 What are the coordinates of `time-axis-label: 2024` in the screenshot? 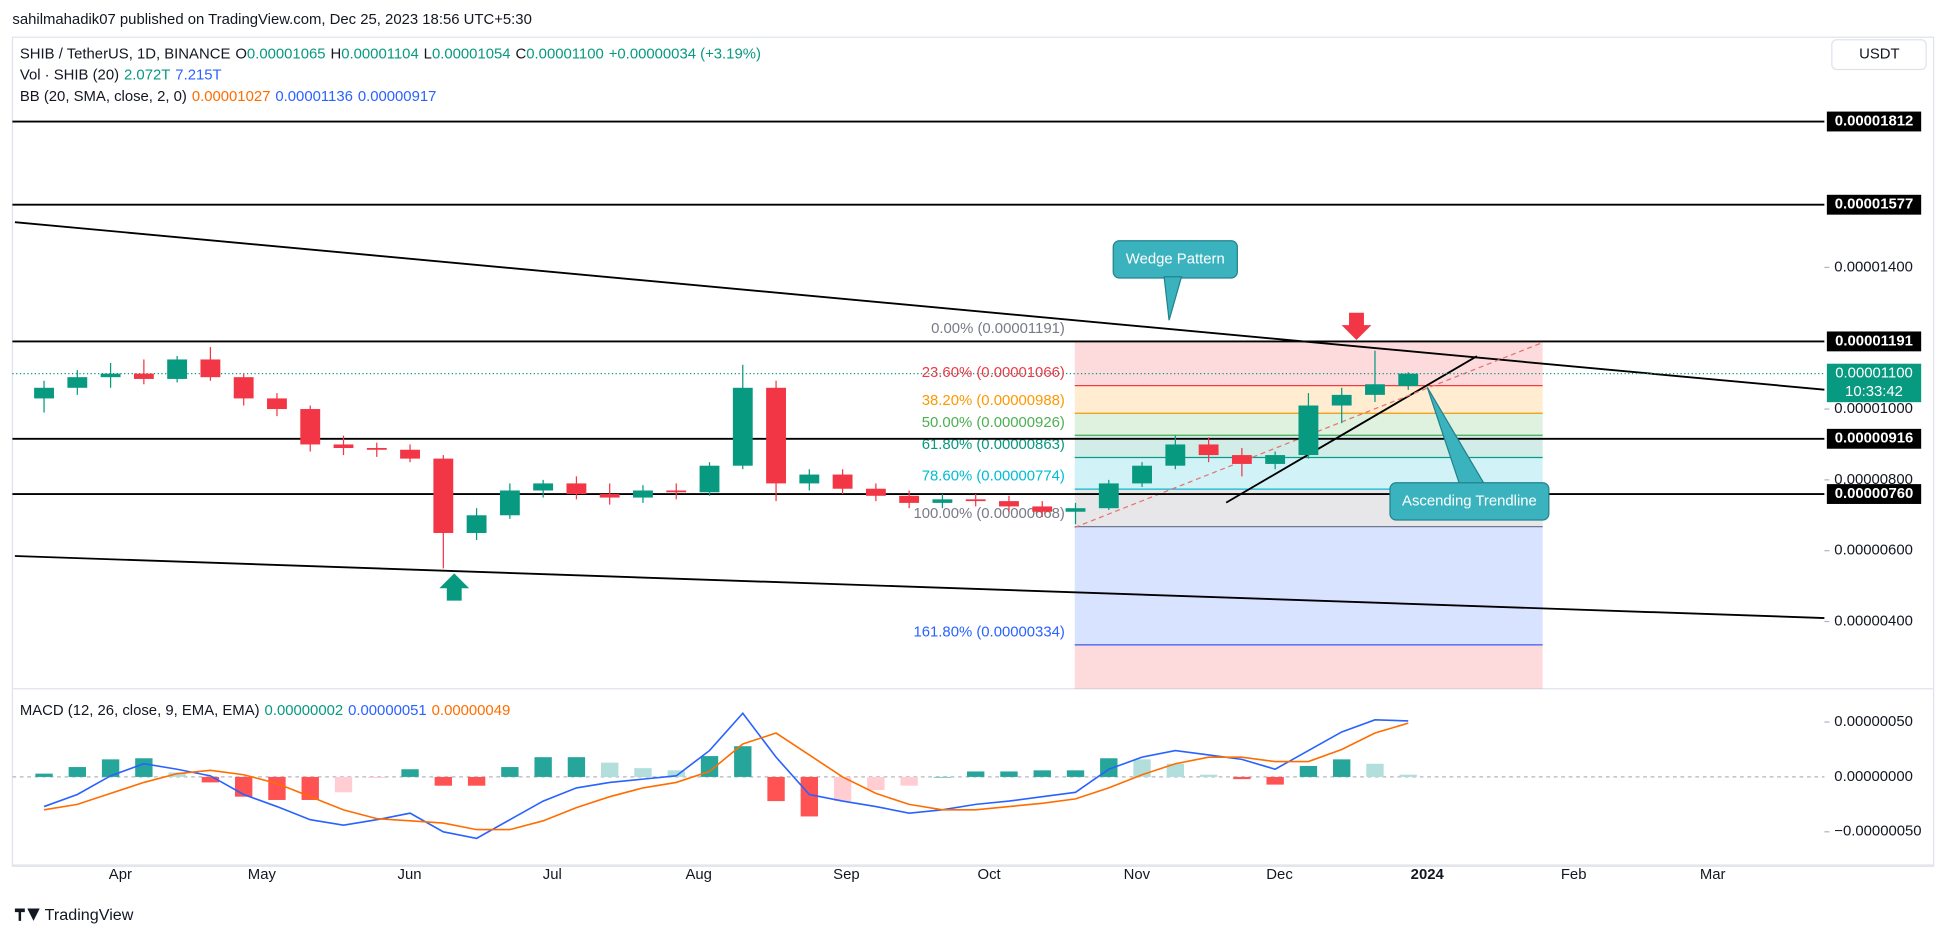 It's located at (1428, 875).